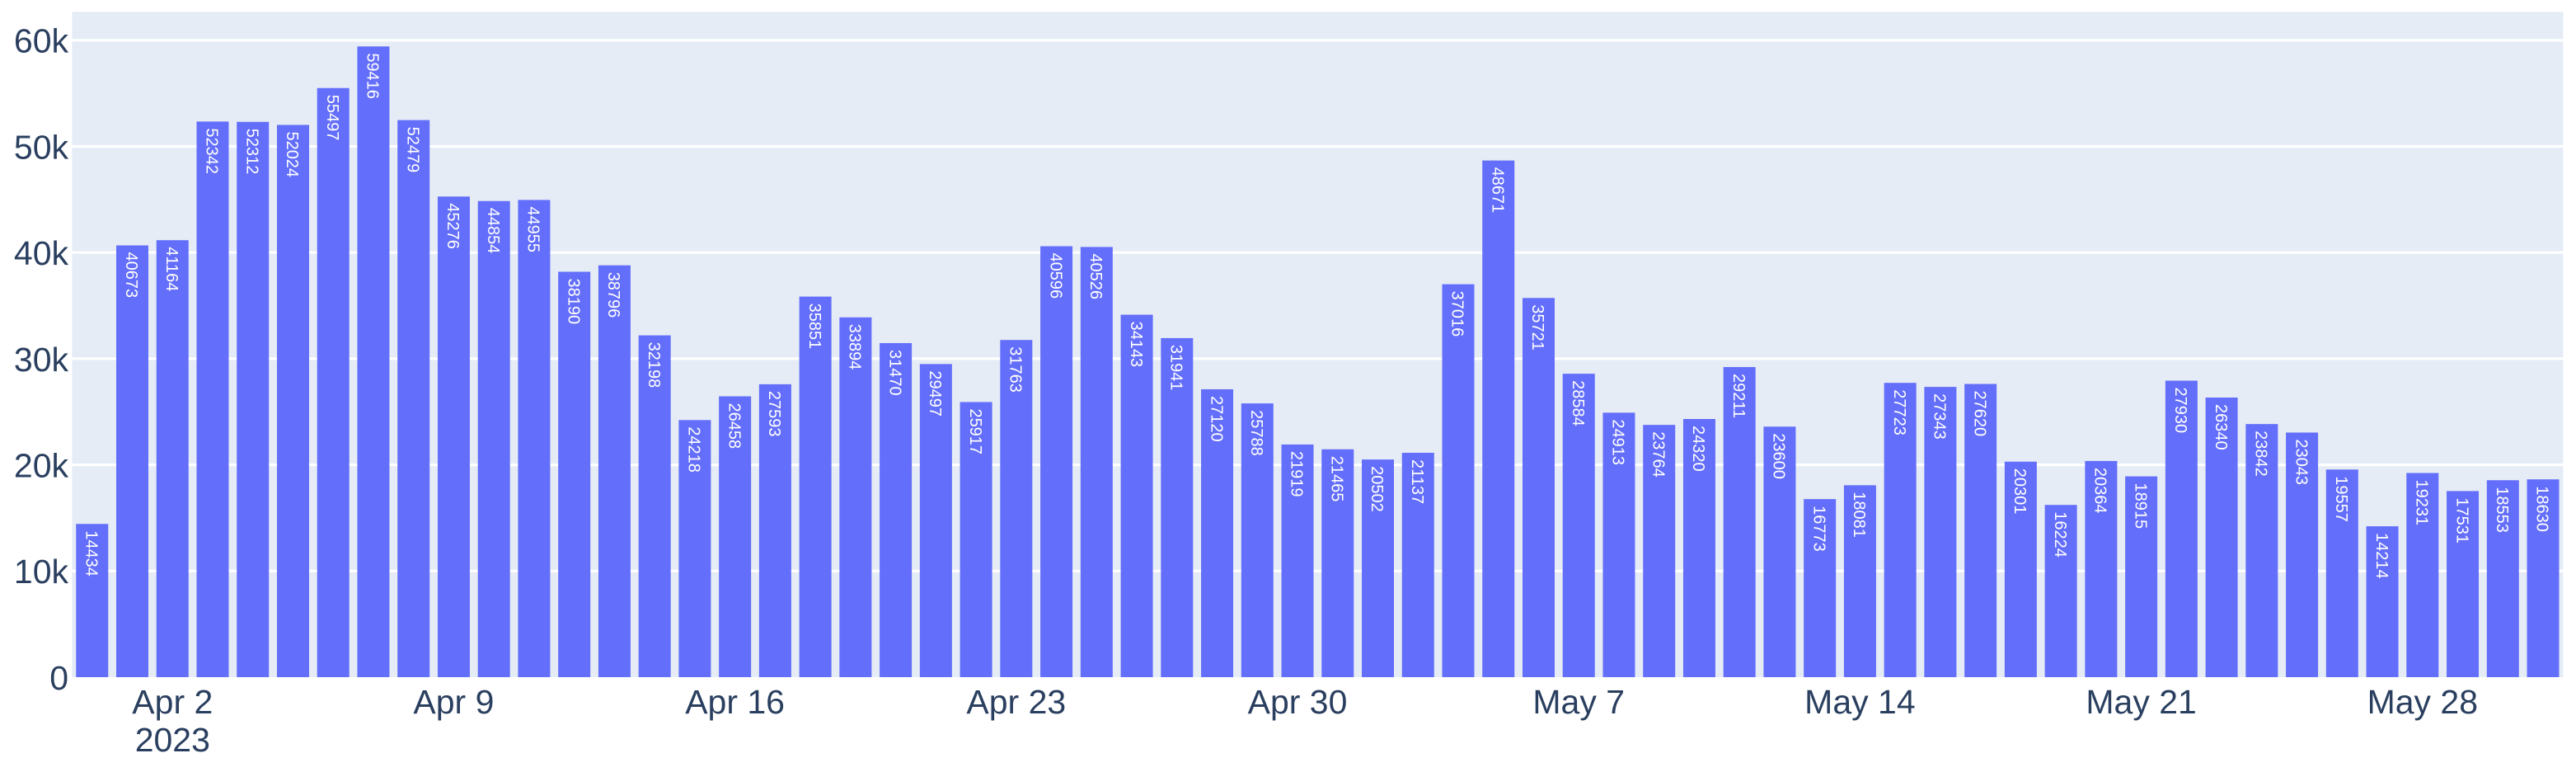 Image resolution: width=2576 pixels, height=772 pixels. Describe the element at coordinates (2221, 427) in the screenshot. I see `svg-text: 26340` at that location.